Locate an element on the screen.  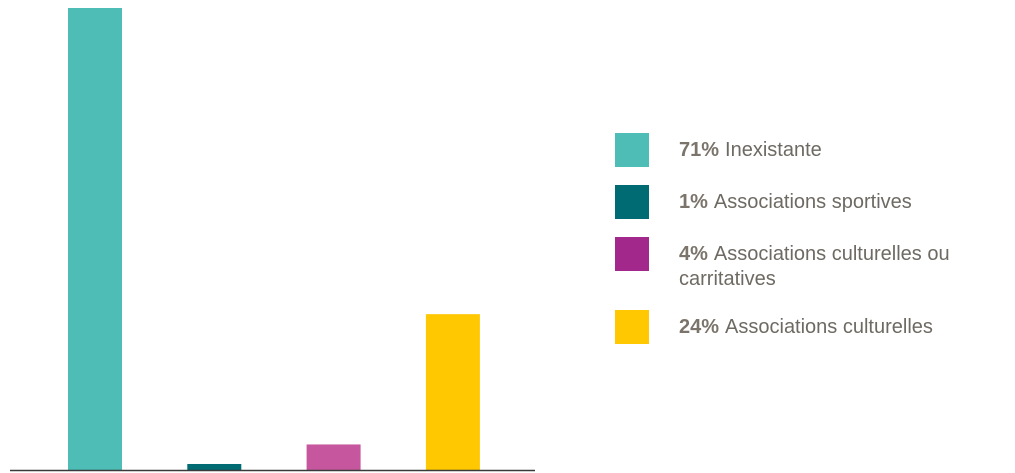
legend-percent: 4% is located at coordinates (693, 254).